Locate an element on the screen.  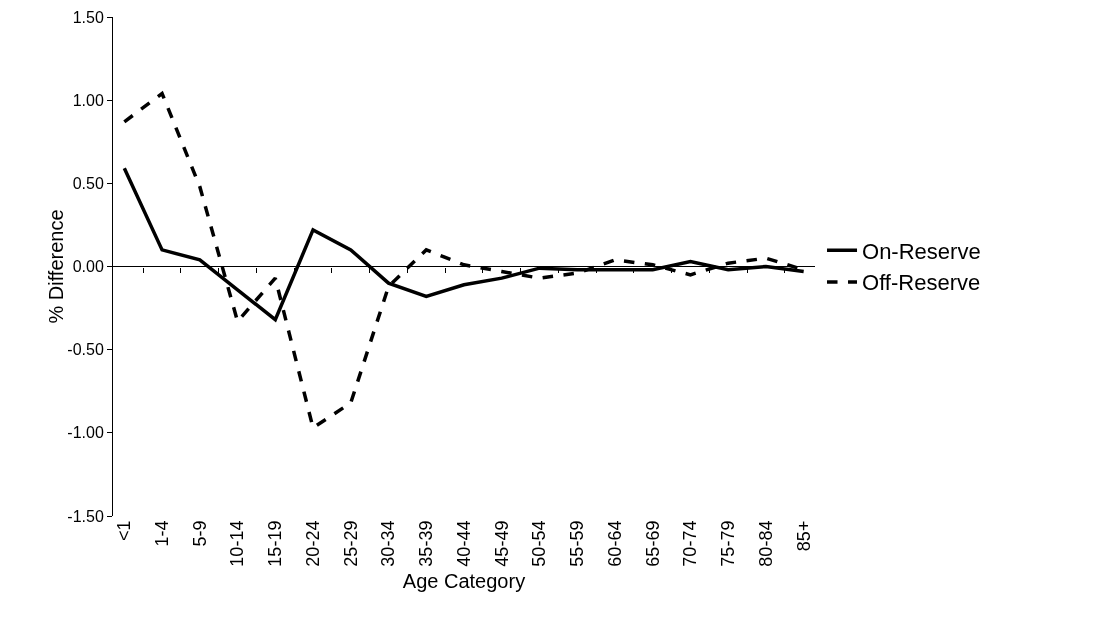
x-tick-label: 1-4 is located at coordinates (161, 533).